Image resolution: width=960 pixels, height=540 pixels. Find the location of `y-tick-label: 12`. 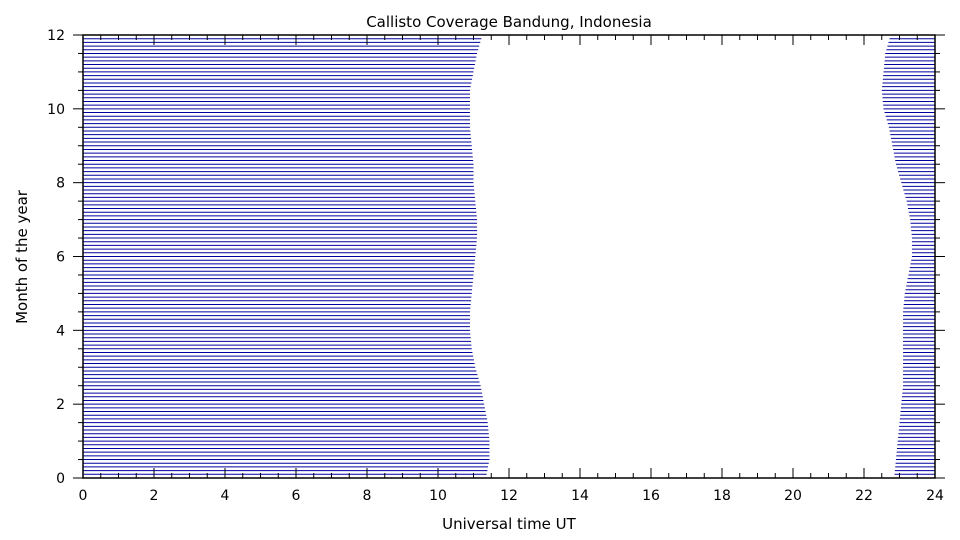

y-tick-label: 12 is located at coordinates (56, 36).